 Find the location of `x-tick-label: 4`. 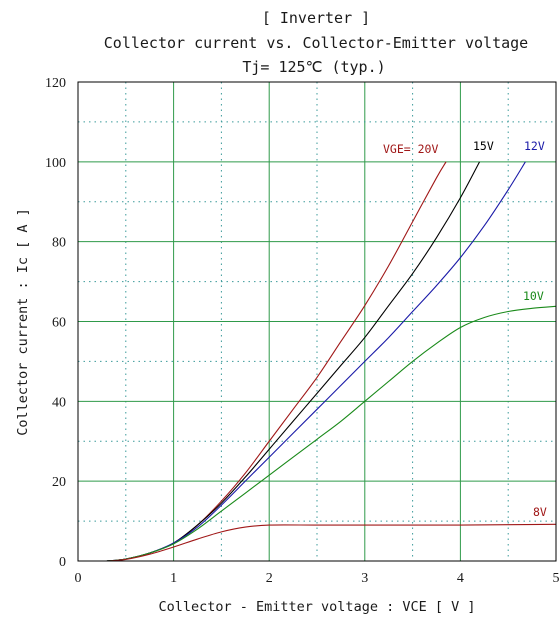

x-tick-label: 4 is located at coordinates (460, 578).